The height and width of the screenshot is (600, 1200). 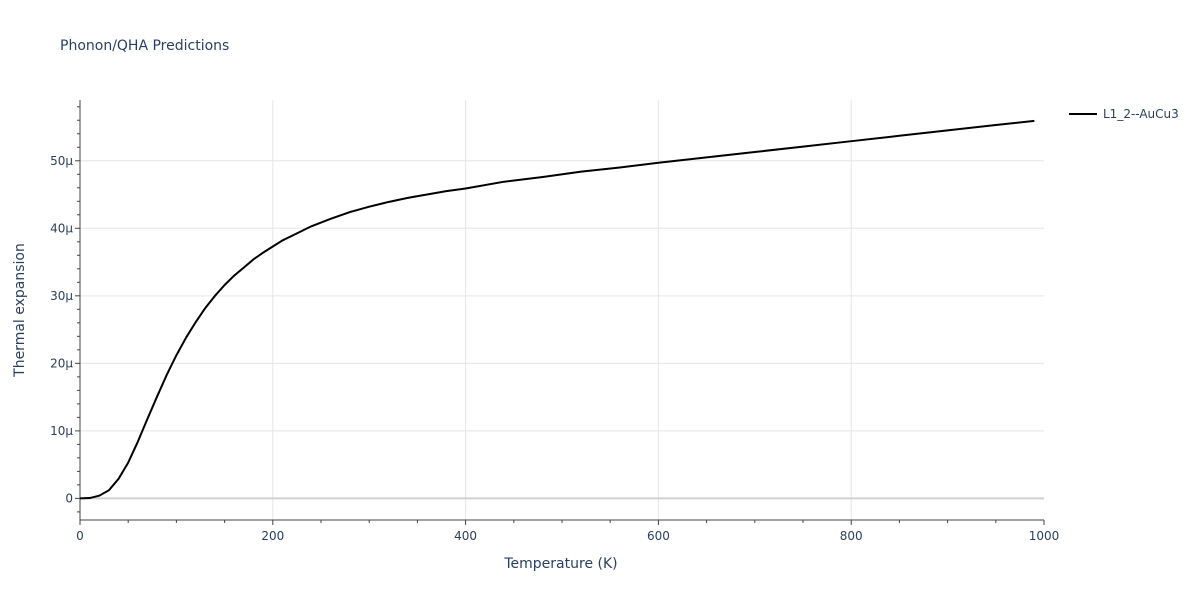 I want to click on legend-item: L1_2--AuCu3, so click(x=1124, y=114).